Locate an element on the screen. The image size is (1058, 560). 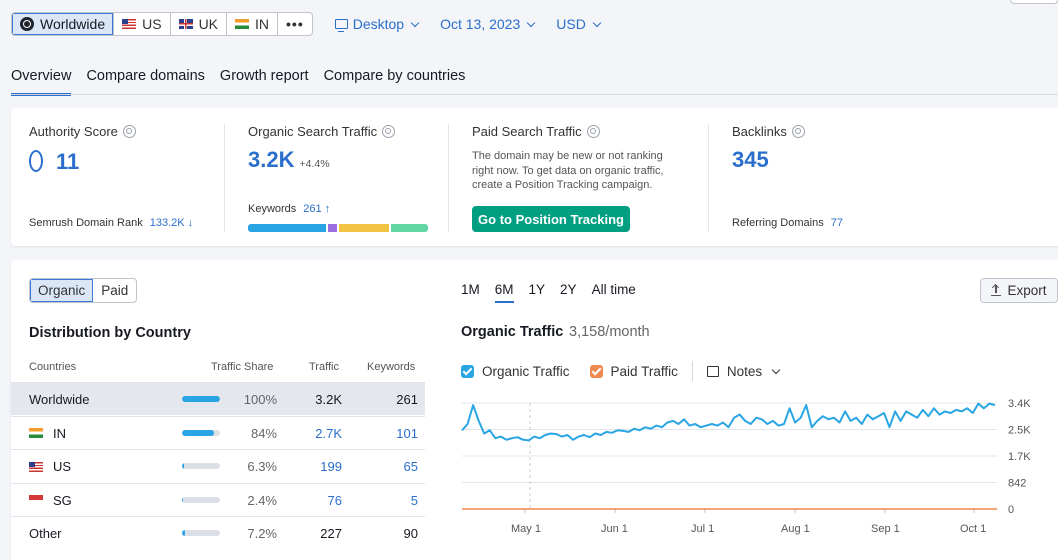
toggle-paid: Paid is located at coordinates (115, 290).